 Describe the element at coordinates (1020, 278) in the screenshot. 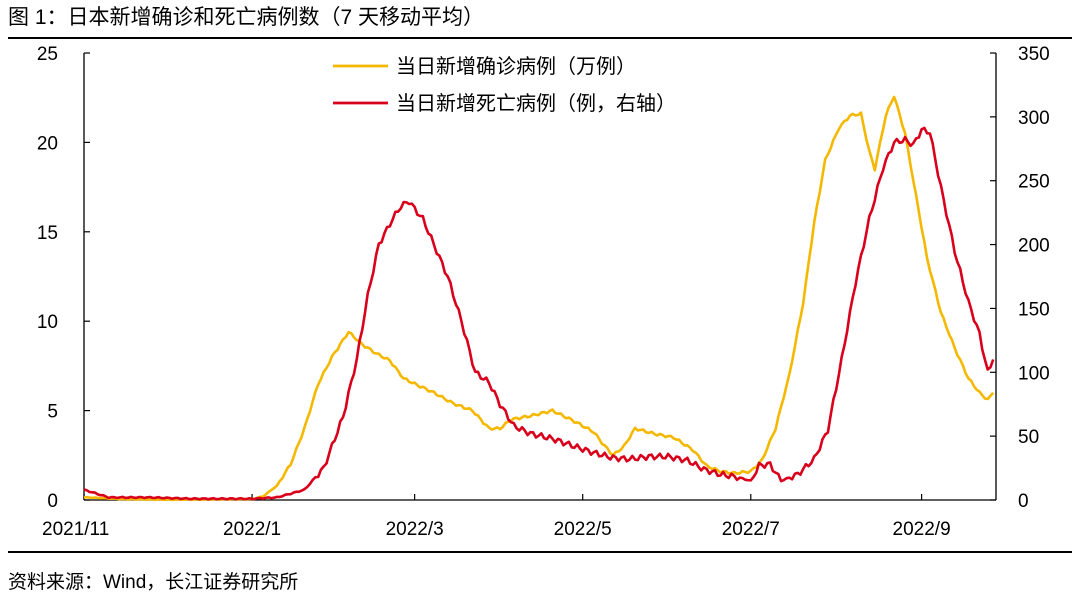

I see `right-axis: 0 50 100 150 200 250 300 350` at that location.